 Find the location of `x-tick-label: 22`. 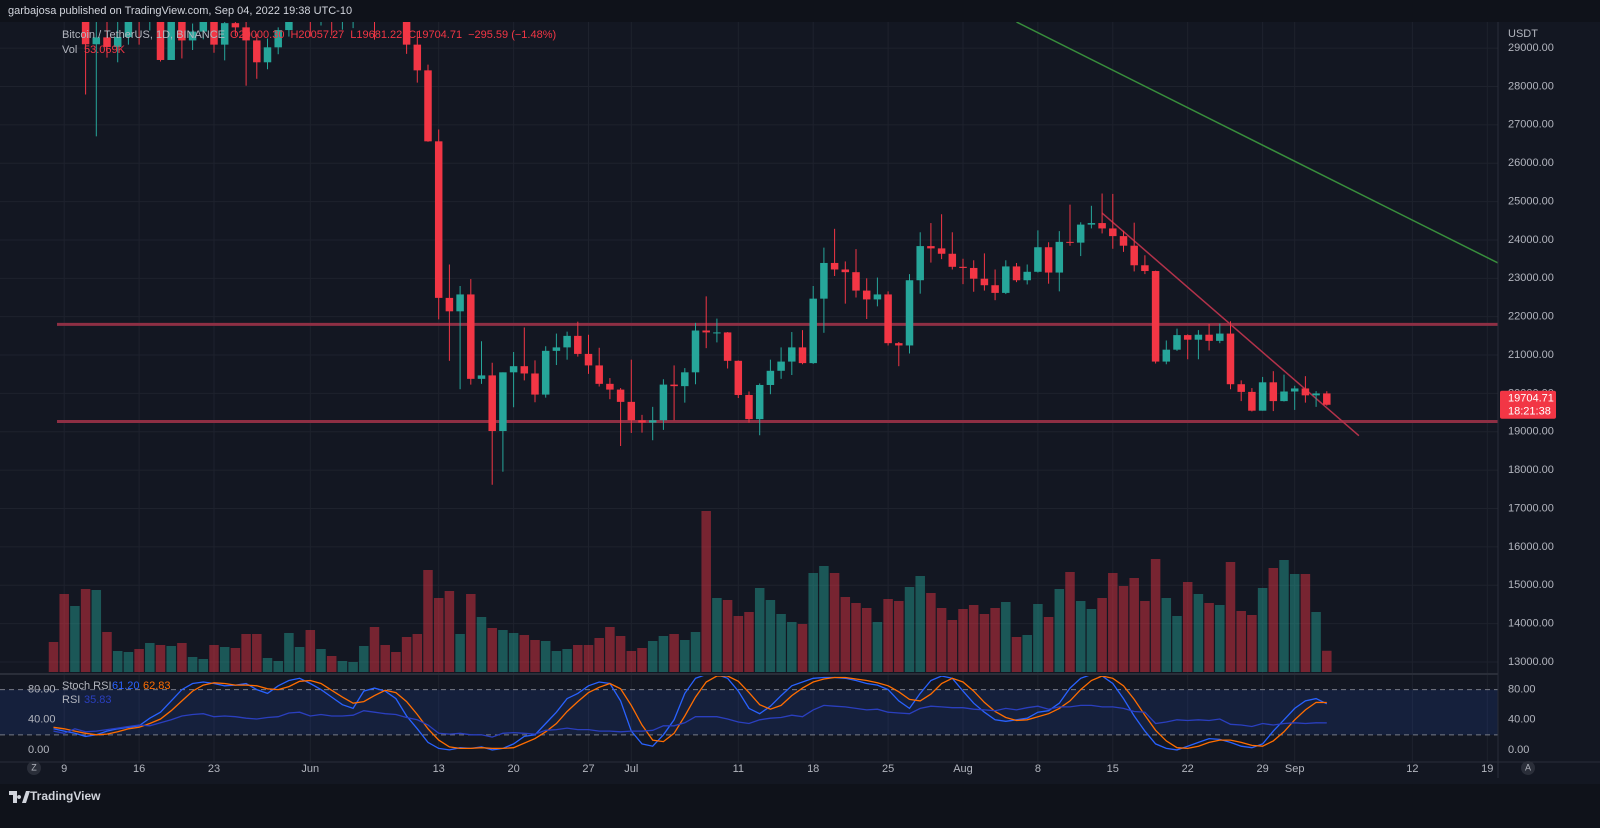

x-tick-label: 22 is located at coordinates (1188, 769).